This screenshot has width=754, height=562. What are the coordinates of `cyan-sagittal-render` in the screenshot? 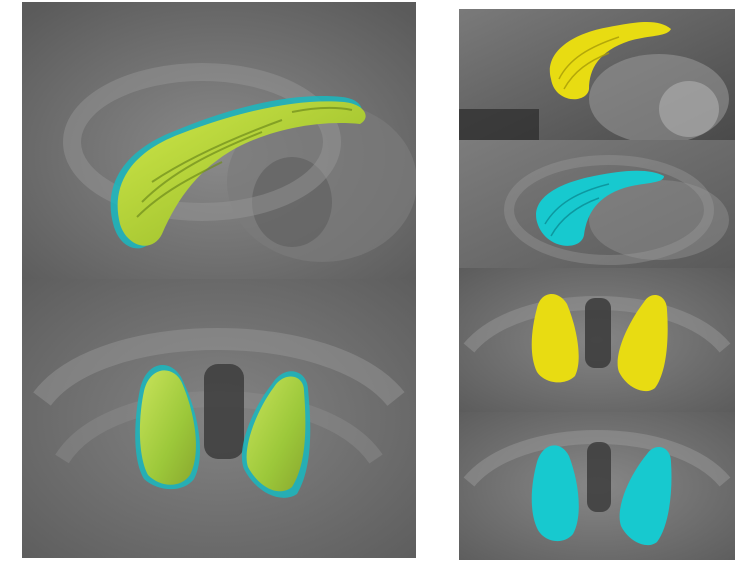 It's located at (597, 204).